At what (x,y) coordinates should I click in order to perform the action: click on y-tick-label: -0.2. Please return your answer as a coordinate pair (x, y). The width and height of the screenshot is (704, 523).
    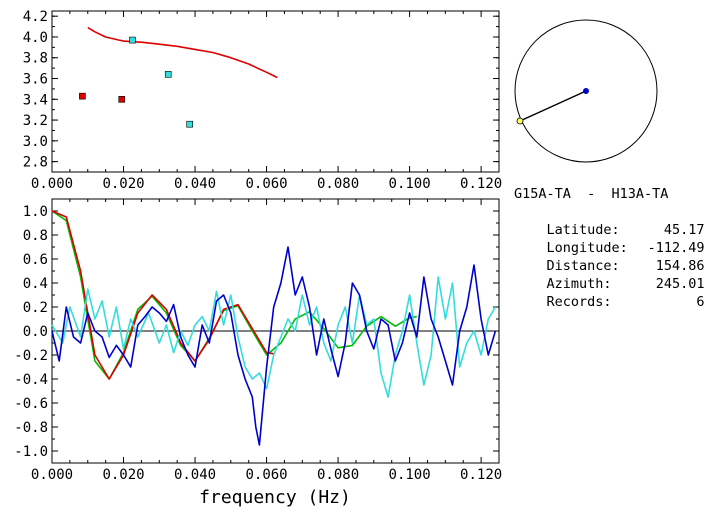
    Looking at the image, I should click on (31, 356).